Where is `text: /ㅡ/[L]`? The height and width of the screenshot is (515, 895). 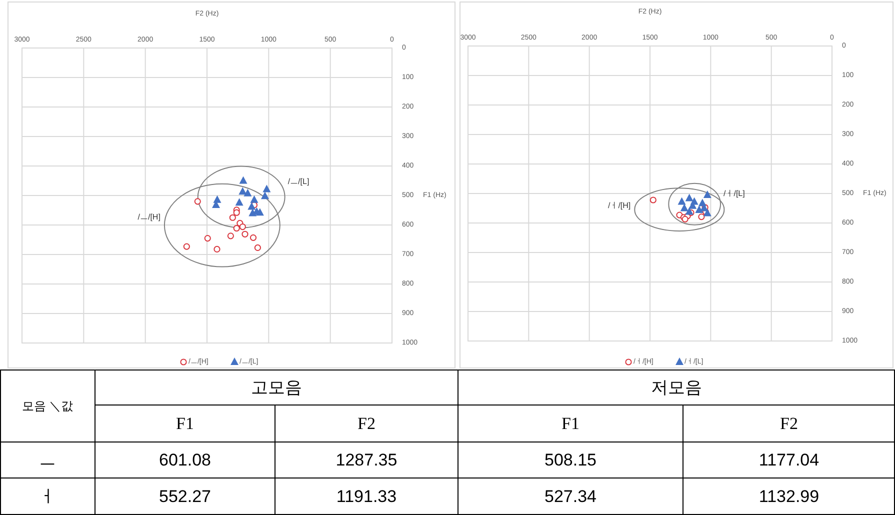
text: /ㅡ/[L] is located at coordinates (299, 181).